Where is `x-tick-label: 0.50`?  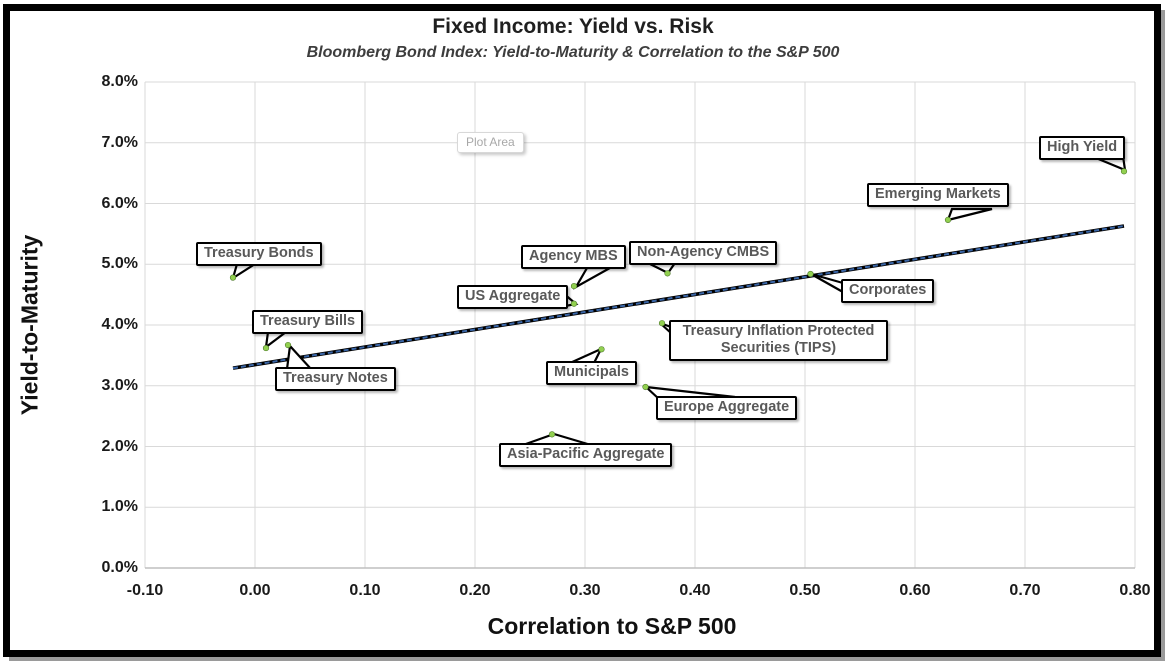
x-tick-label: 0.50 is located at coordinates (805, 590).